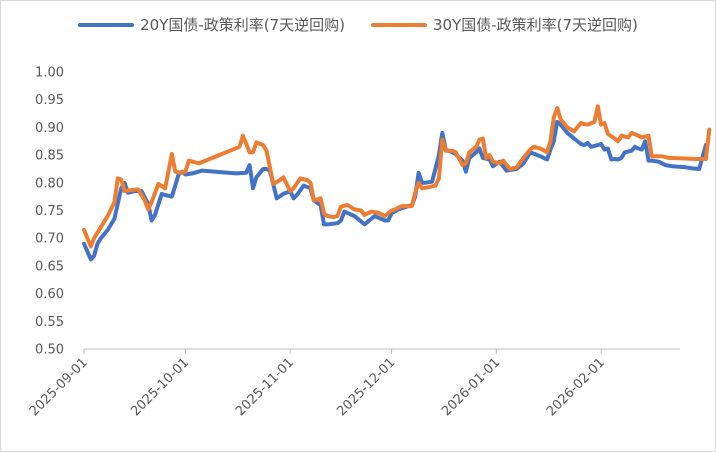  I want to click on x-tick-label: 2025-10-01, so click(160, 387).